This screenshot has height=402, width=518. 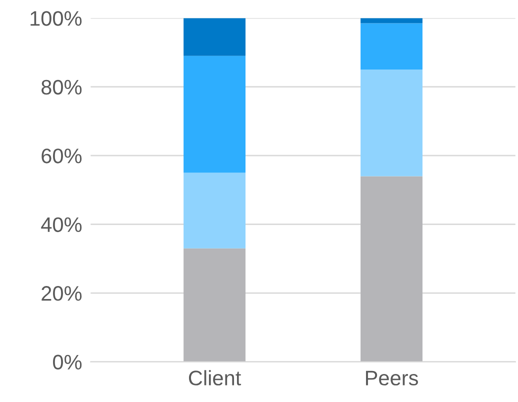 I want to click on x-tick-label: Peers, so click(x=392, y=378).